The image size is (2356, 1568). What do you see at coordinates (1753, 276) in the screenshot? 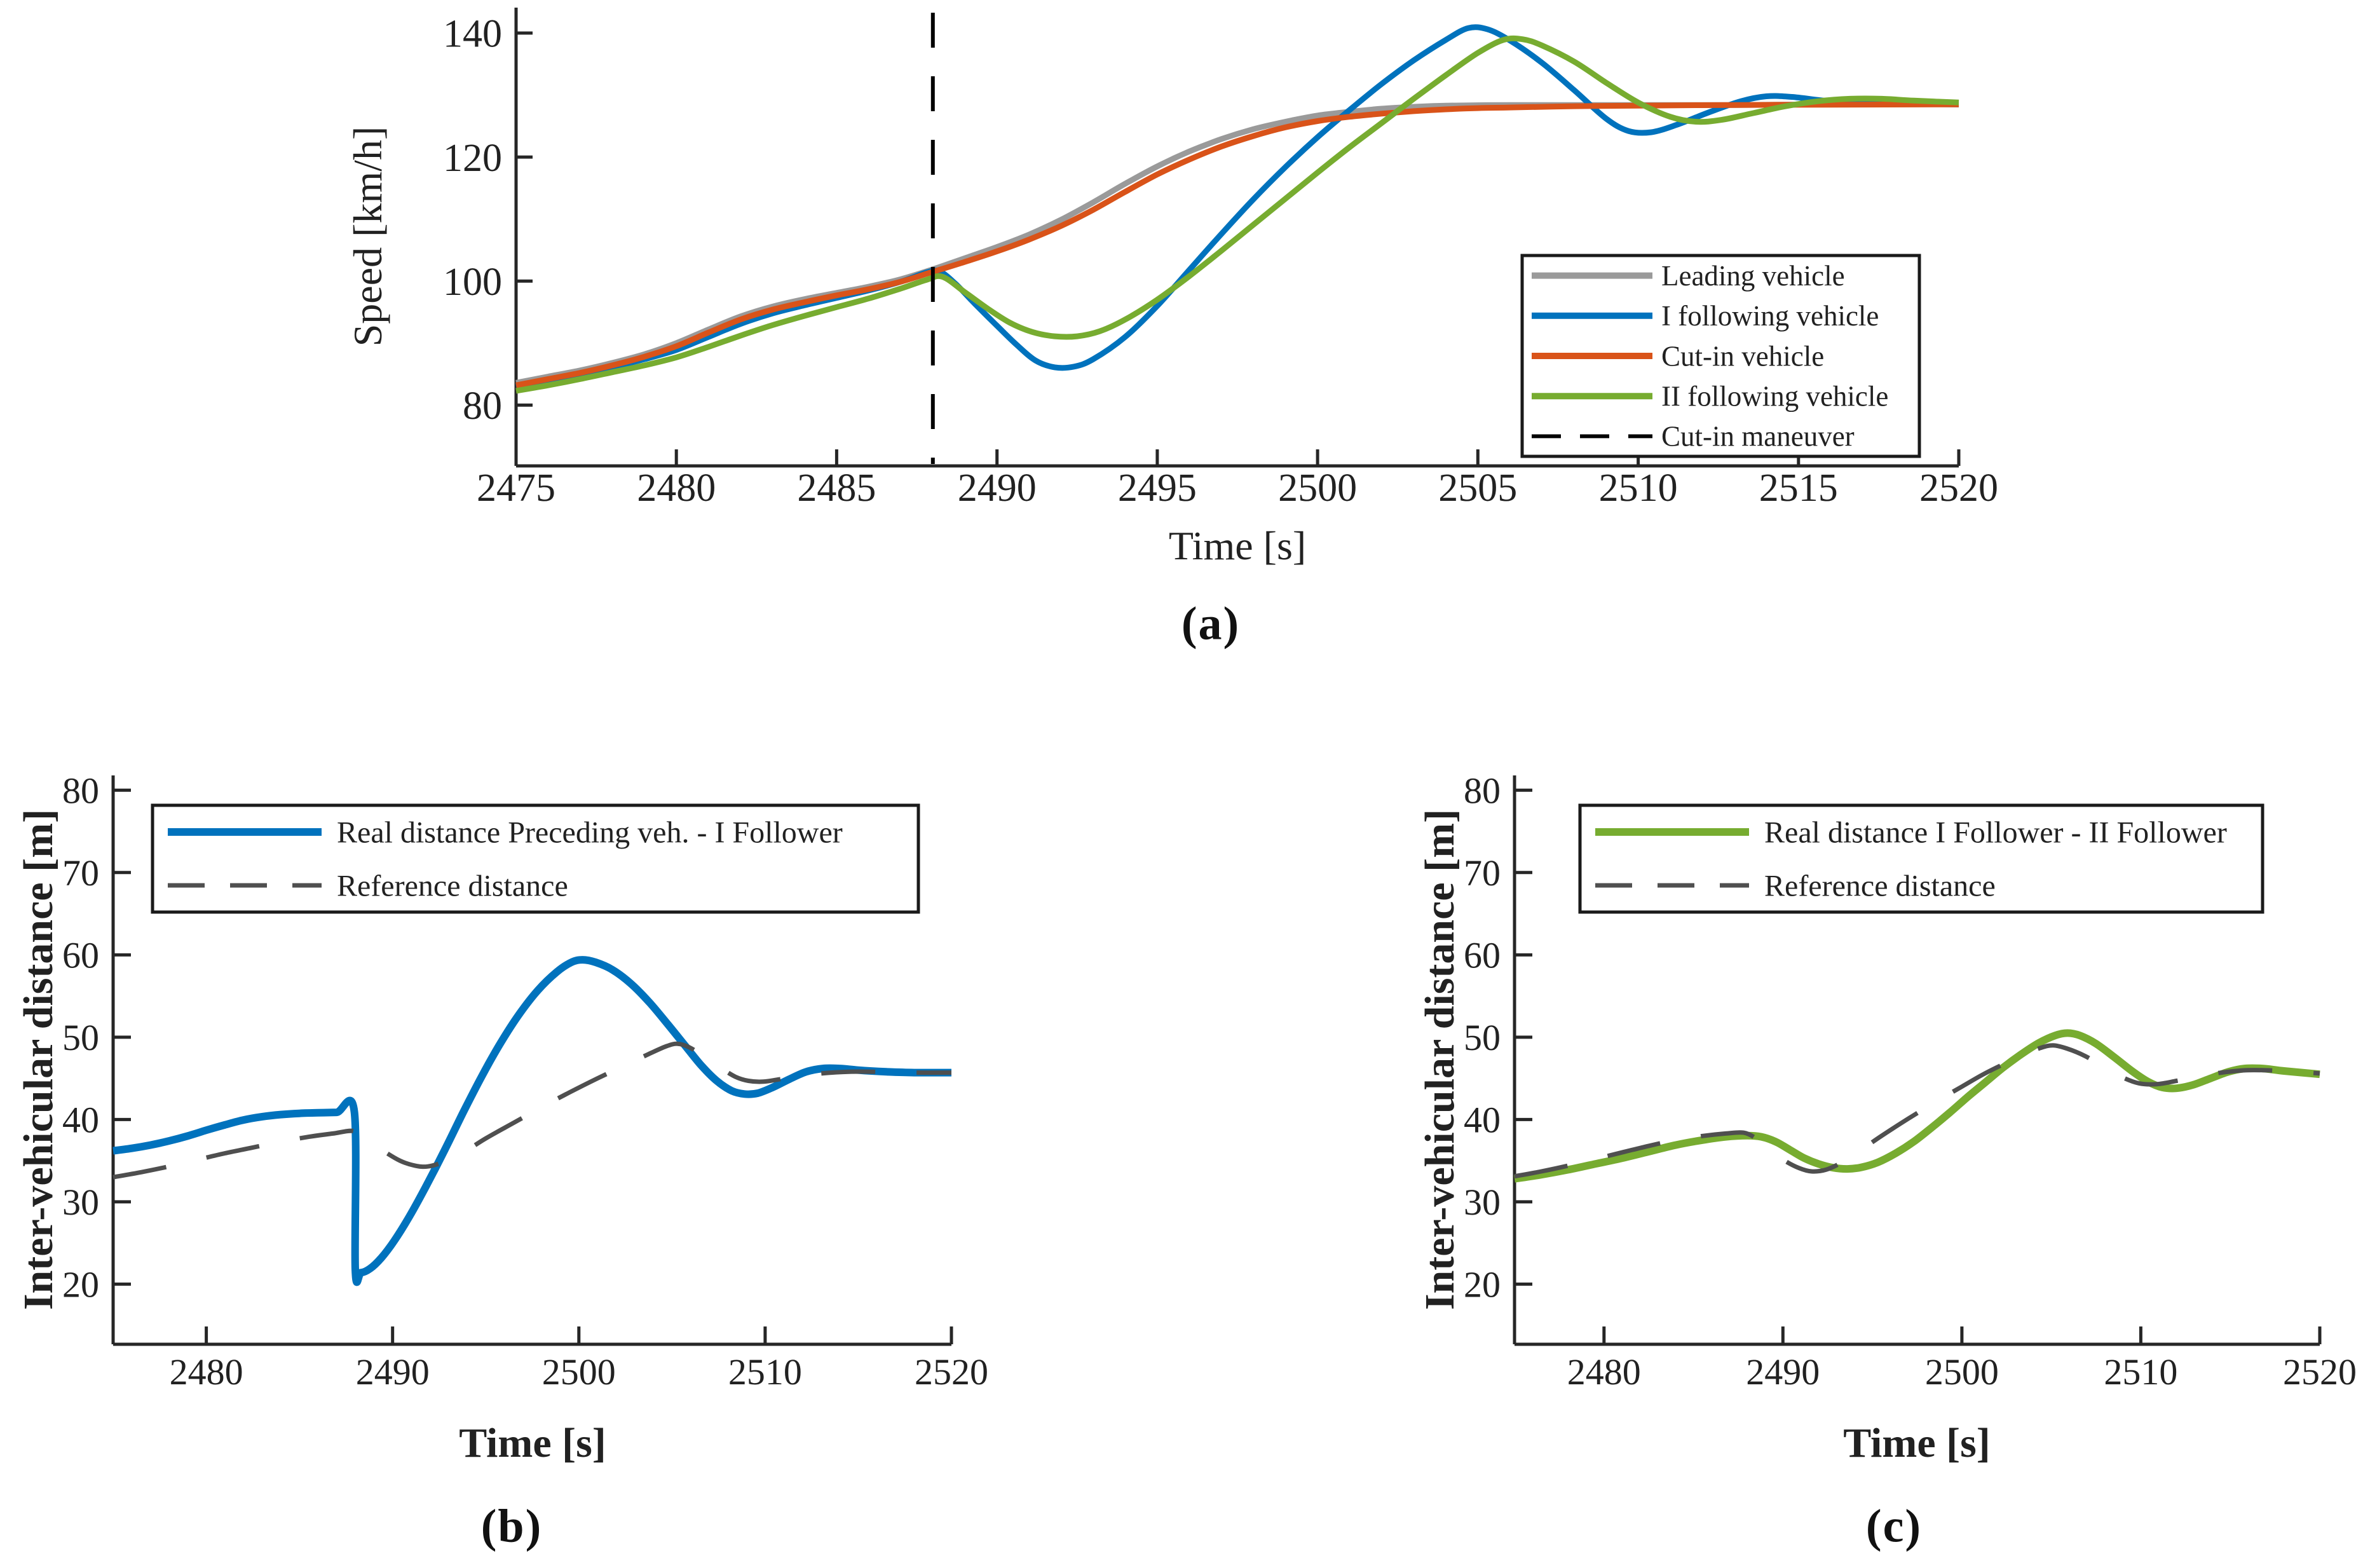
I see `legend-label: Leading vehicle` at bounding box center [1753, 276].